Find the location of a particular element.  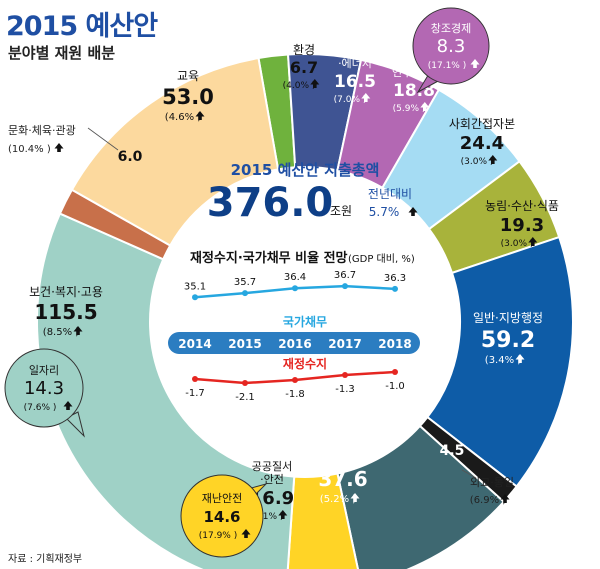

source-note: 자료 : 기획재정부 is located at coordinates (45, 559).